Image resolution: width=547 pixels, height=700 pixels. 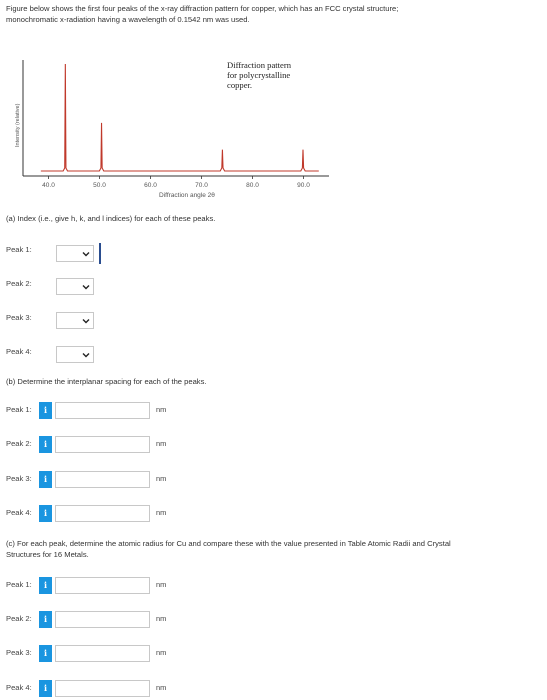 What do you see at coordinates (99, 185) in the screenshot?
I see `x-tick-label: 50.0` at bounding box center [99, 185].